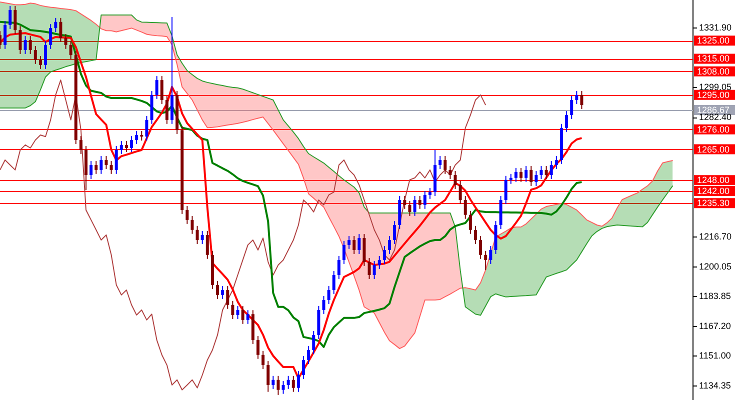  Describe the element at coordinates (713, 191) in the screenshot. I see `ref-line-label: 1242.00` at that location.